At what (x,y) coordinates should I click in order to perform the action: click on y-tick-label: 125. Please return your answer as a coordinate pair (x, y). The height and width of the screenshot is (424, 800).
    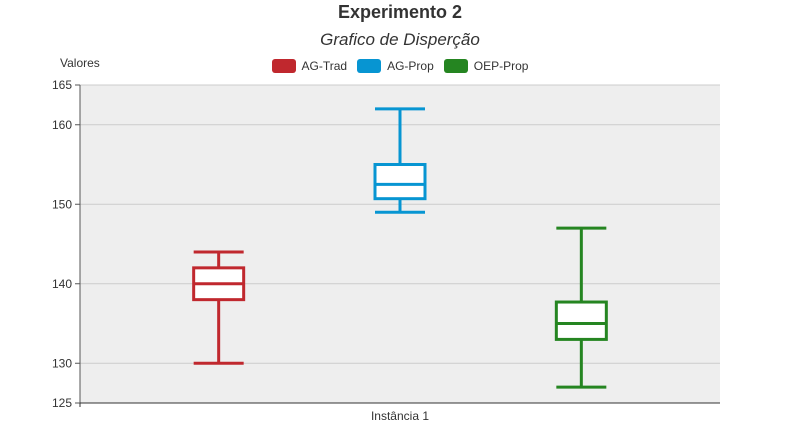
    Looking at the image, I should click on (62, 403).